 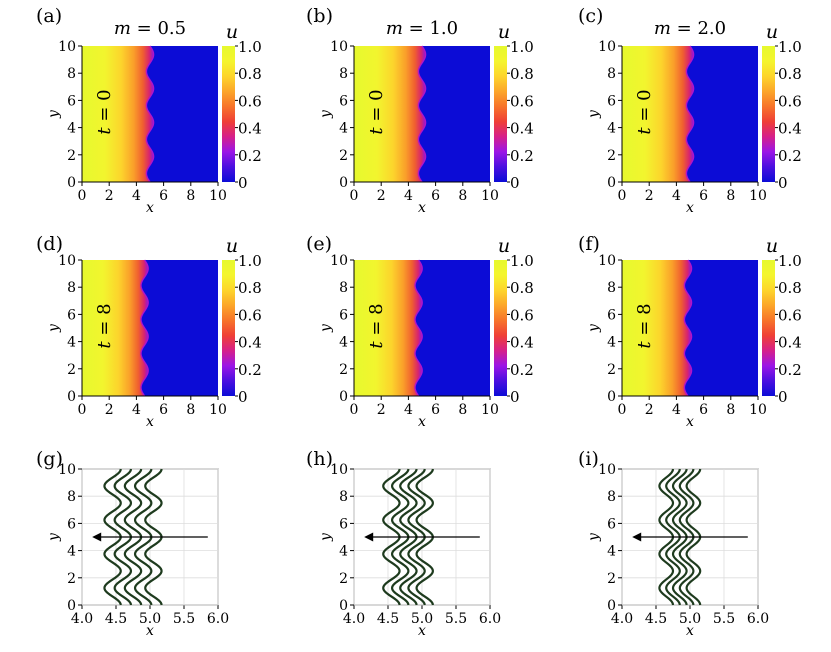 I want to click on column-title: m = 2.0, so click(x=690, y=28).